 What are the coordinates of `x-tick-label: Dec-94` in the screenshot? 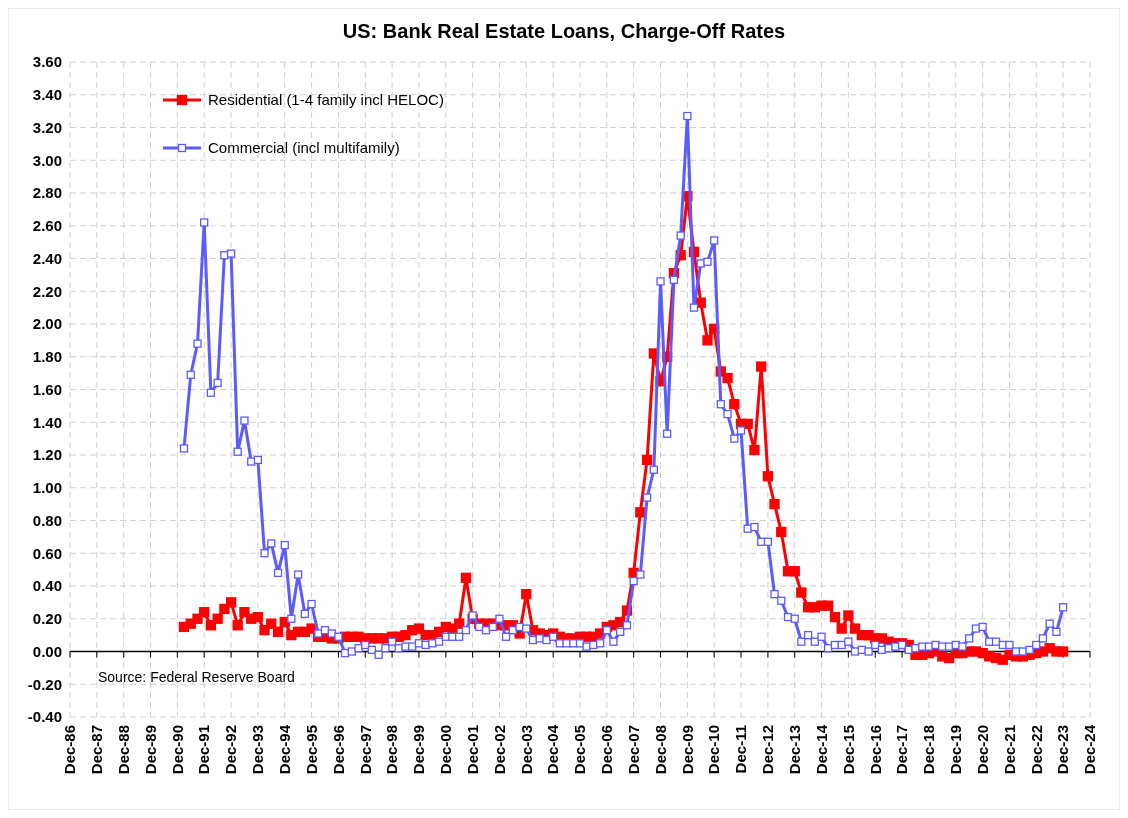 It's located at (284, 749).